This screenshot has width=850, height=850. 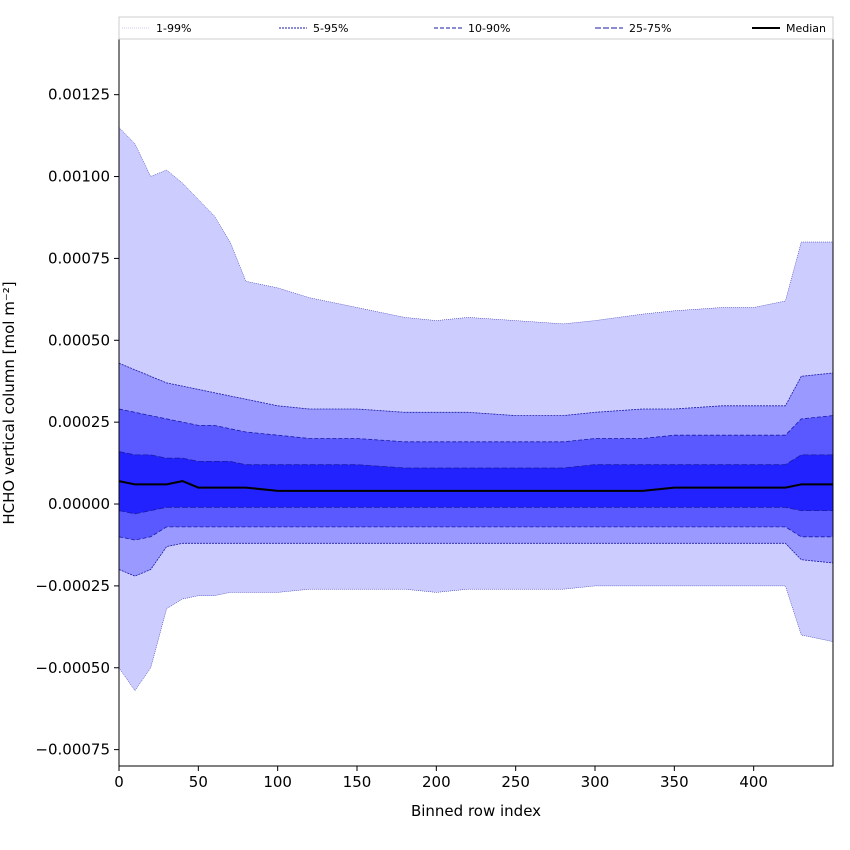 What do you see at coordinates (198, 782) in the screenshot?
I see `x-tick-label: 50` at bounding box center [198, 782].